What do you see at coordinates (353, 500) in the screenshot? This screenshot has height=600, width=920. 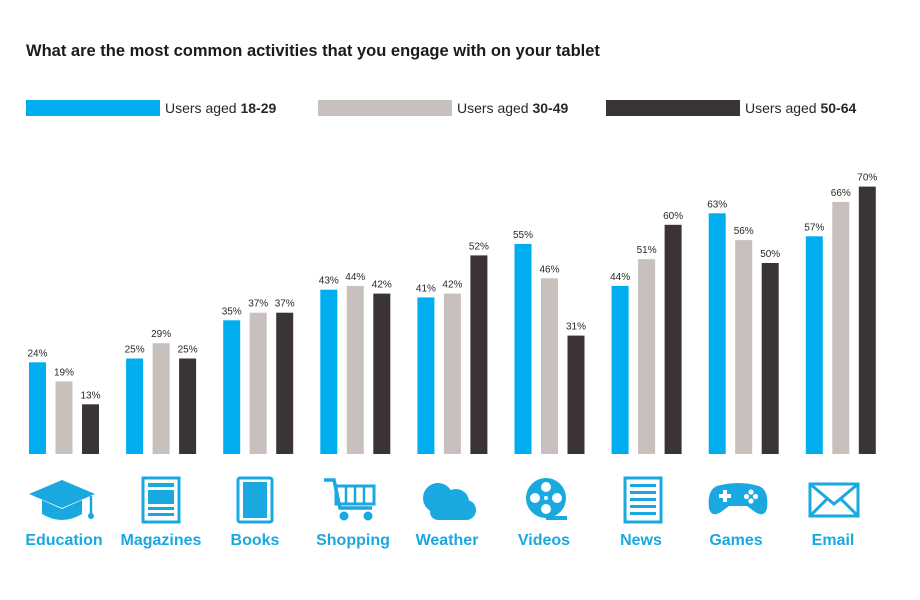 I see `shopping-cart-icon` at bounding box center [353, 500].